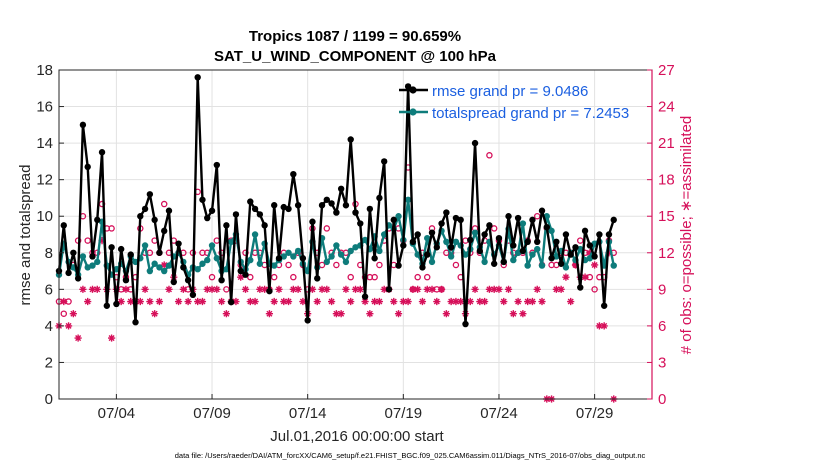 The image size is (830, 475). What do you see at coordinates (666, 216) in the screenshot?
I see `y2-tick-label: 15` at bounding box center [666, 216].